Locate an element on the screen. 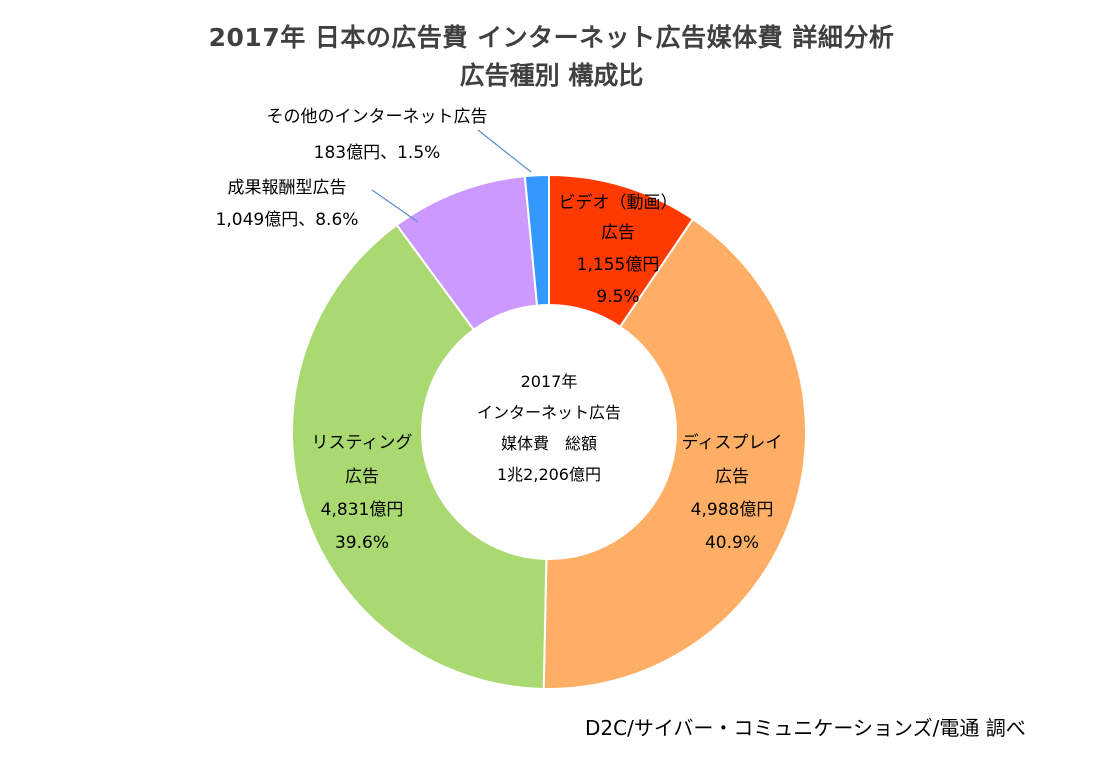  data-label-0-line-1: 広告 is located at coordinates (618, 233).